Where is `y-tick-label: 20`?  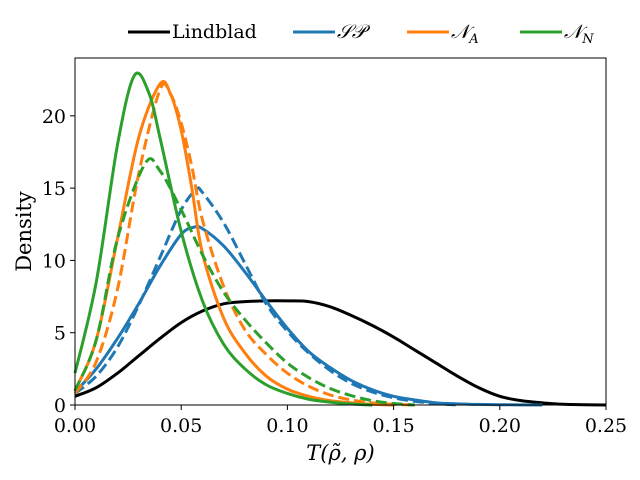
y-tick-label: 20 is located at coordinates (54, 117).